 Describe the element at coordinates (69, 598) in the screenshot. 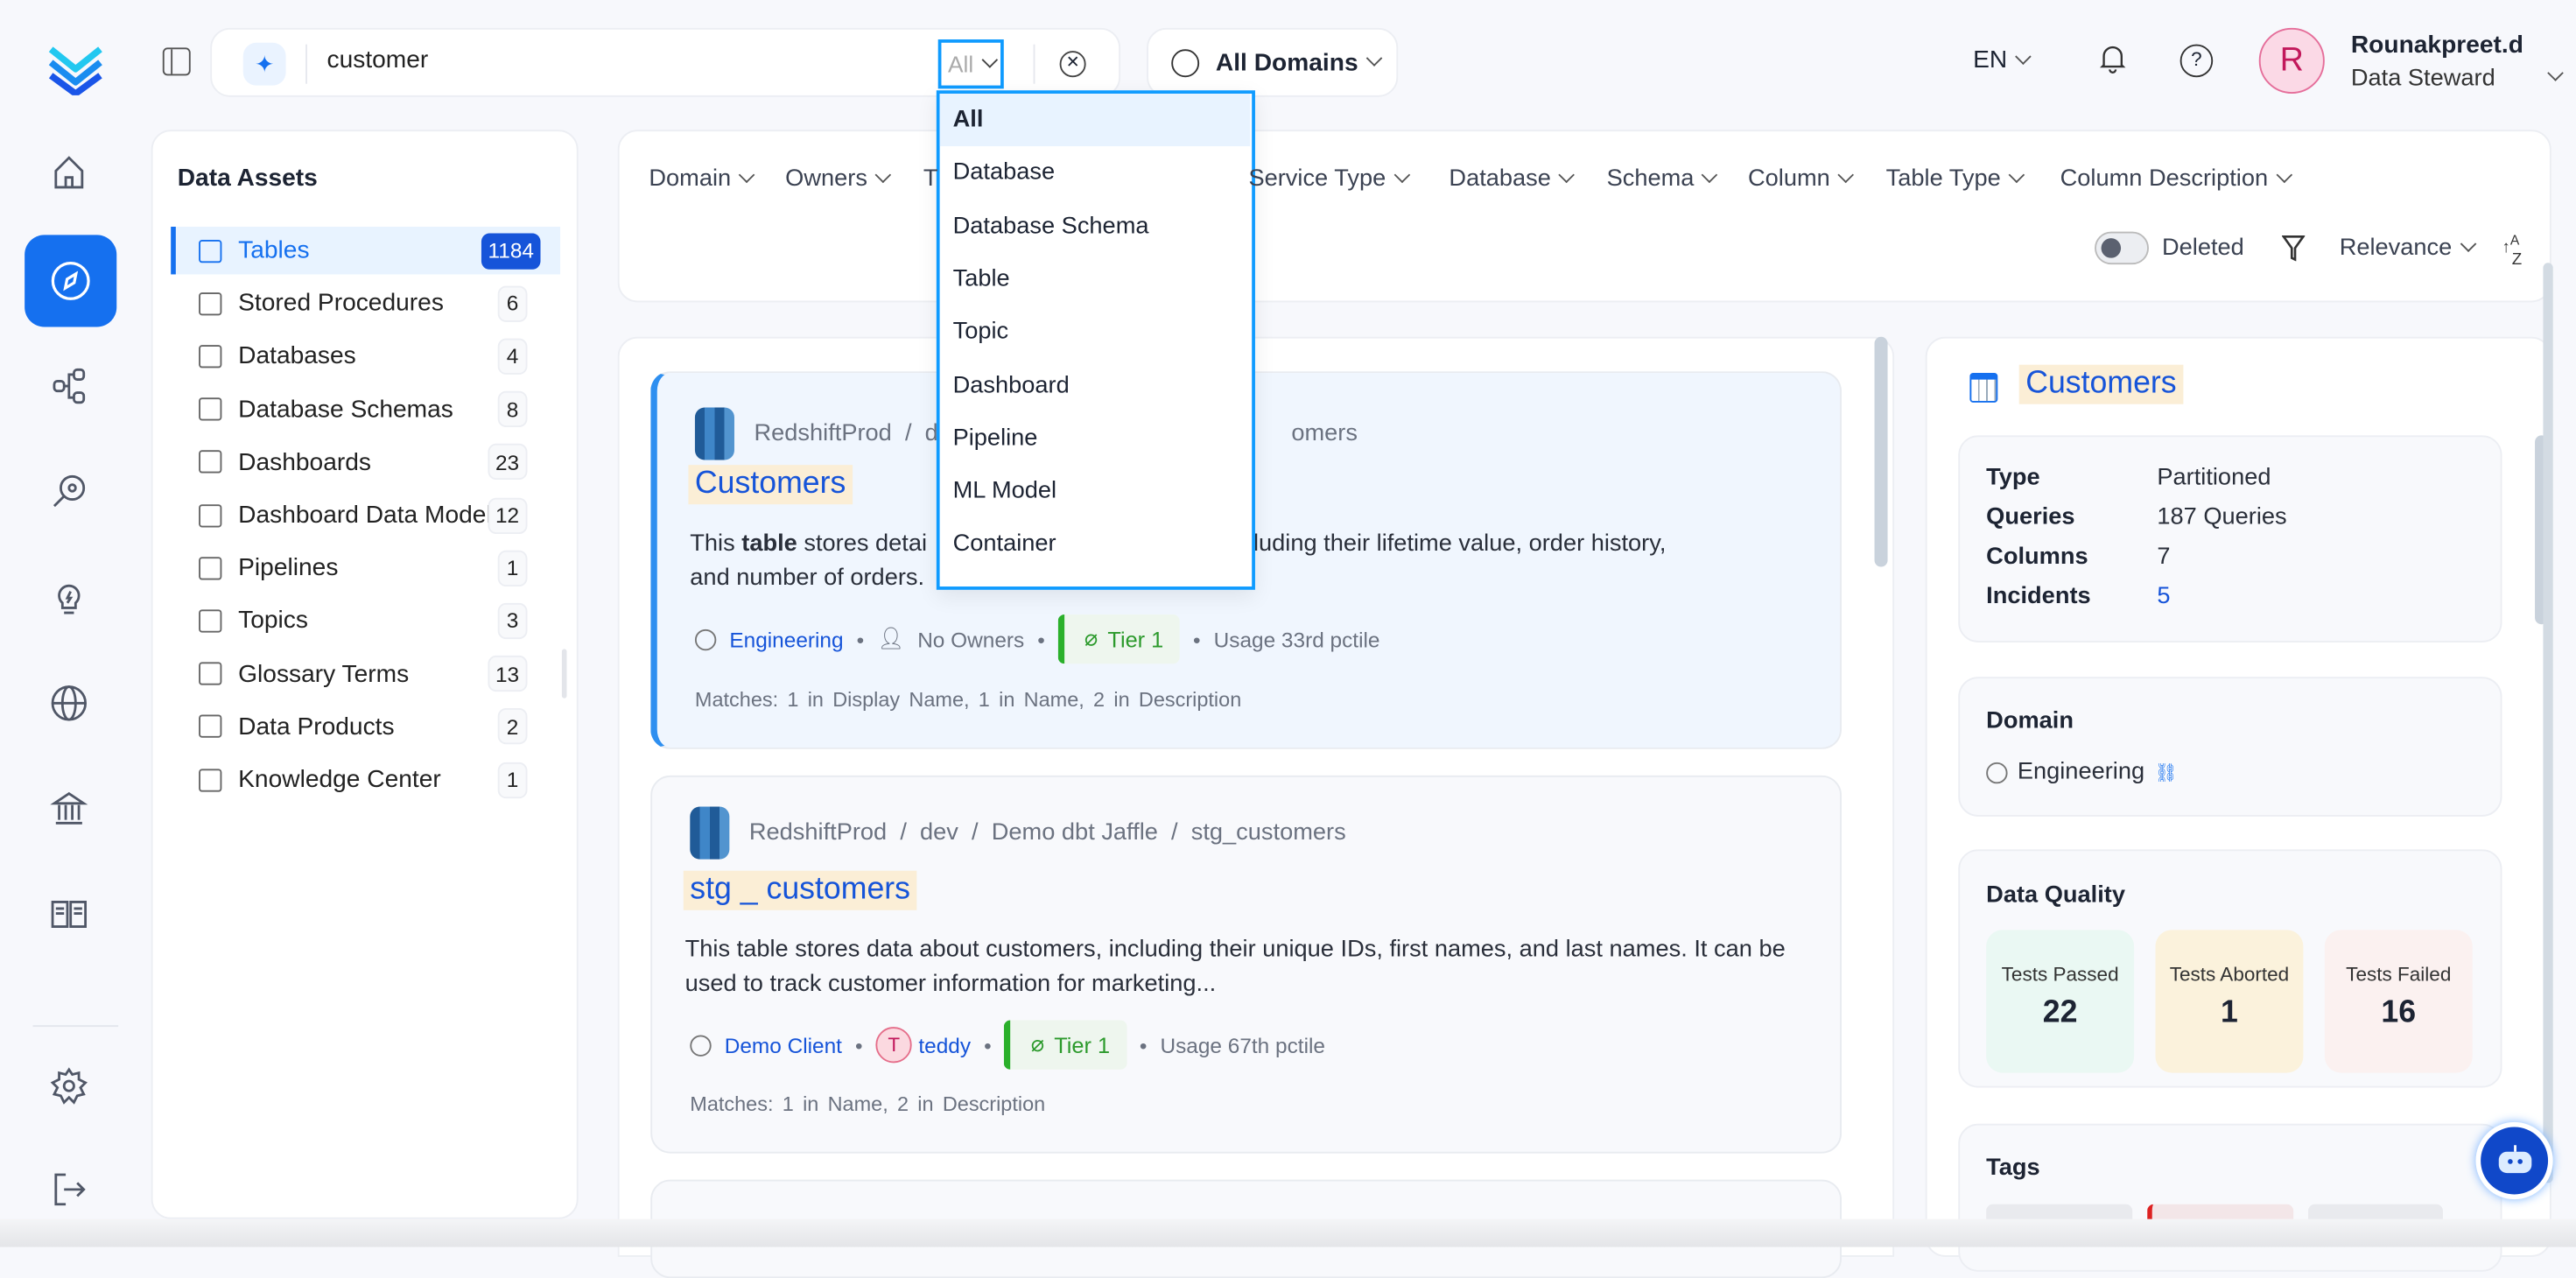

I see `insights-icon` at that location.